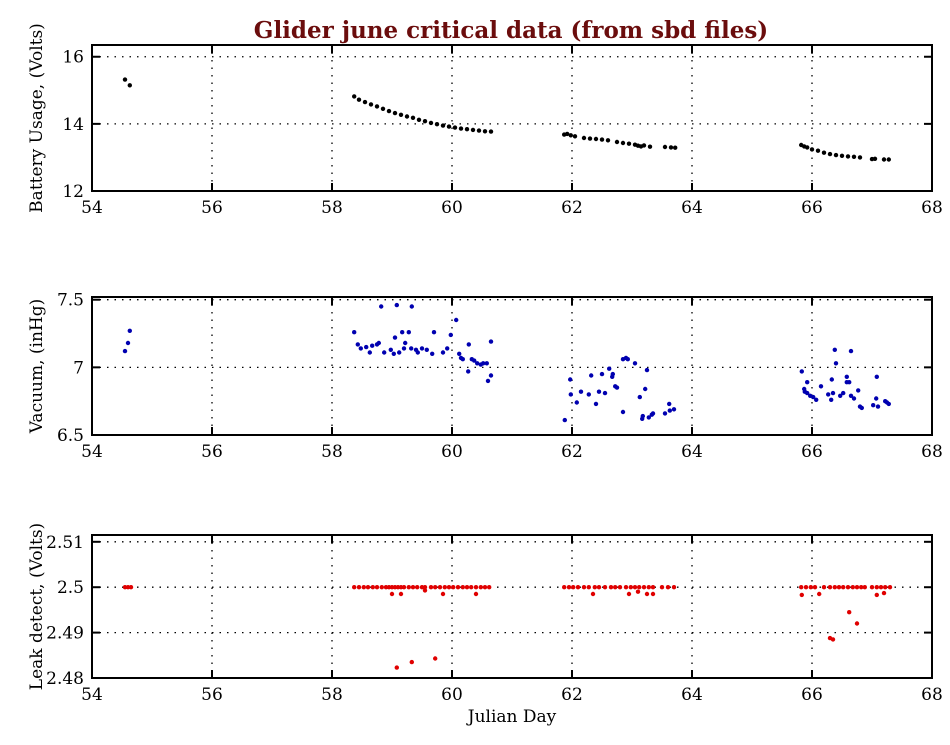  I want to click on x-tick-label: 68, so click(932, 208).